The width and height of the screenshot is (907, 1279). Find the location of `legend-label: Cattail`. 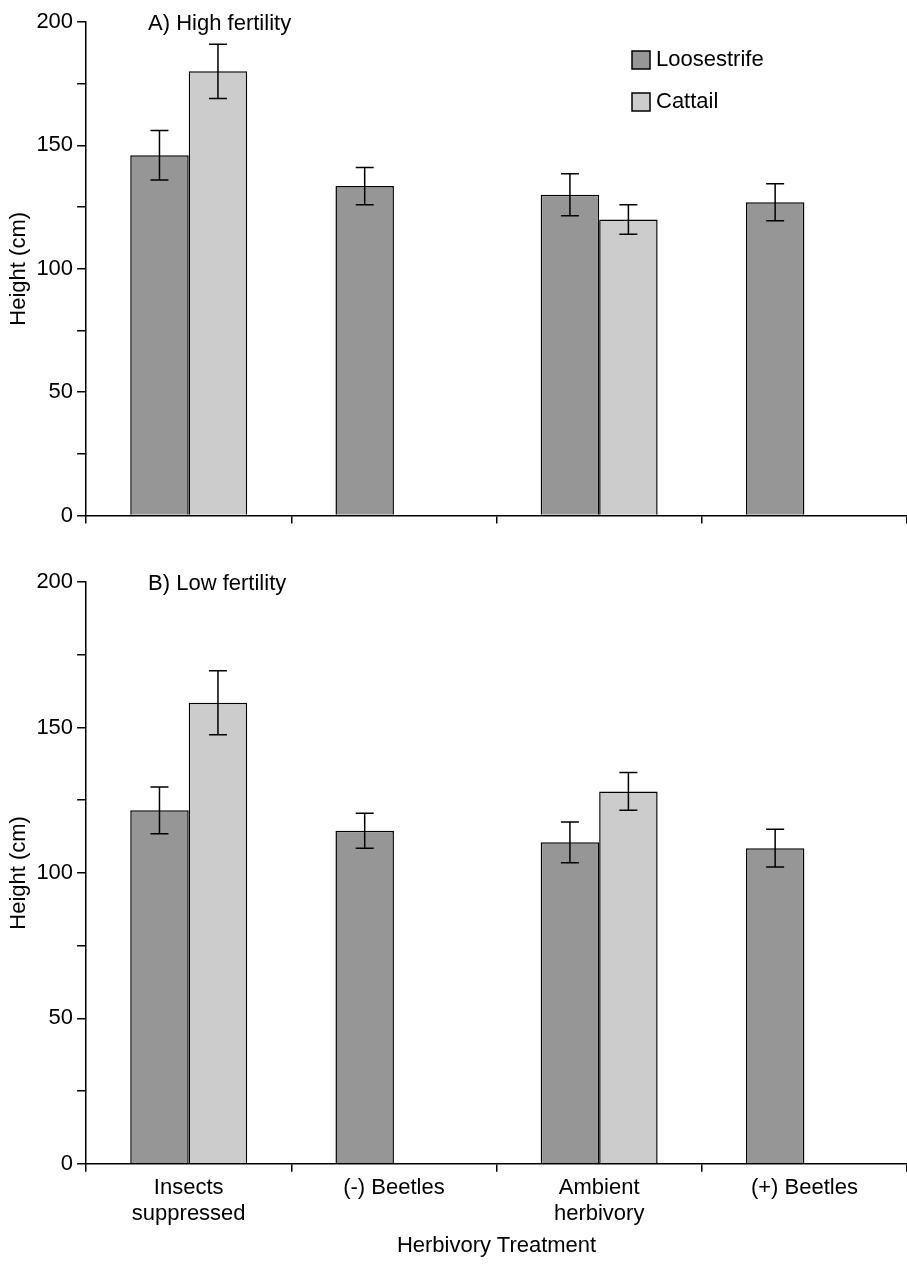

legend-label: Cattail is located at coordinates (687, 101).